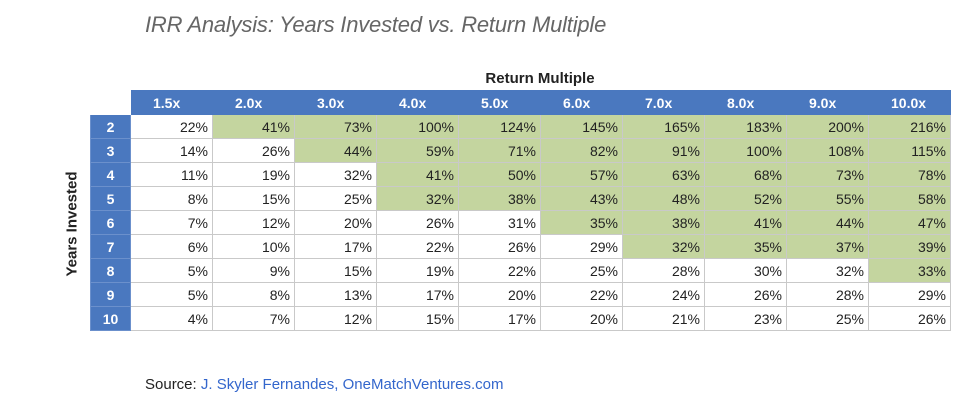  I want to click on table-cell: 44%, so click(827, 222).